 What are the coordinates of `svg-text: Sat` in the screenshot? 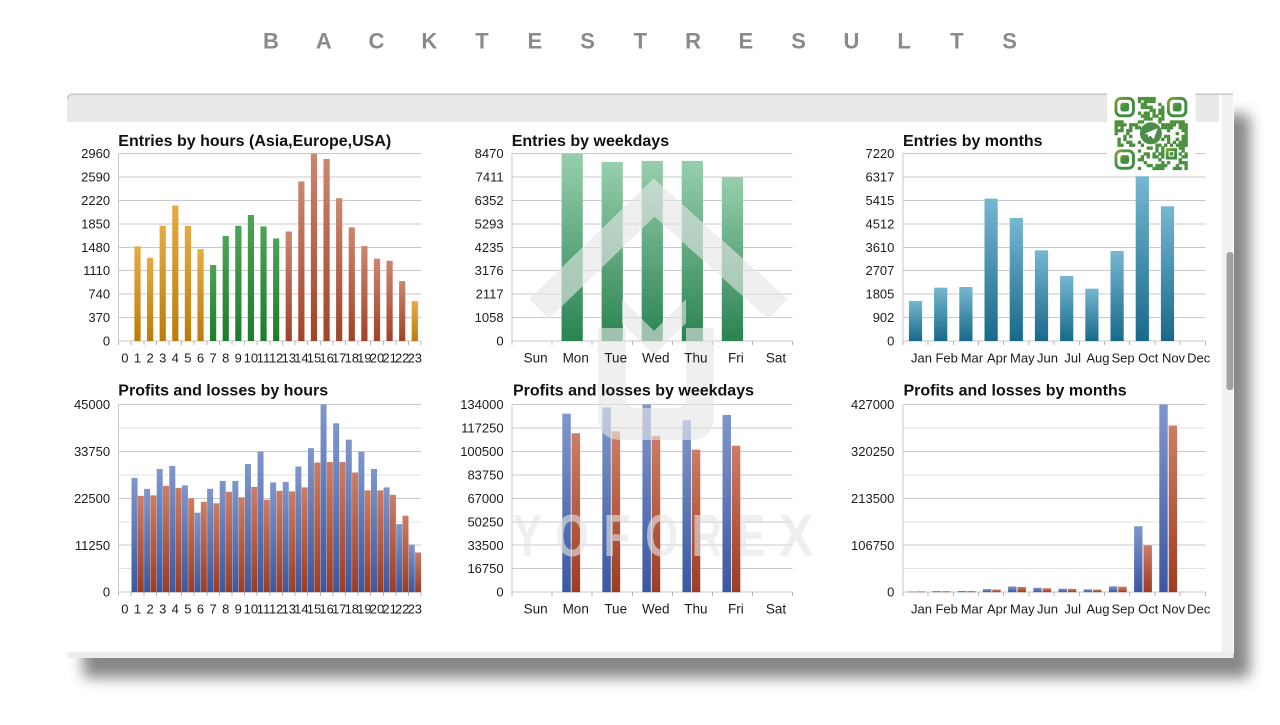 It's located at (776, 358).